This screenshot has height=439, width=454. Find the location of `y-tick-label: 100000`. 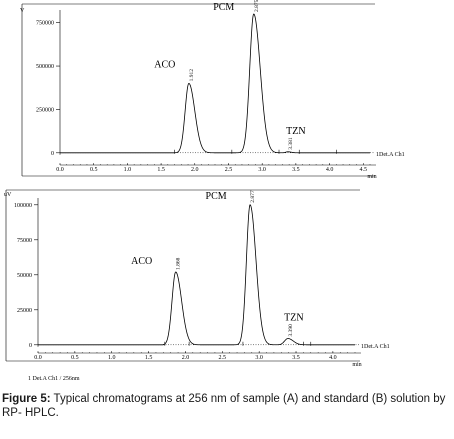

y-tick-label: 100000 is located at coordinates (23, 206).